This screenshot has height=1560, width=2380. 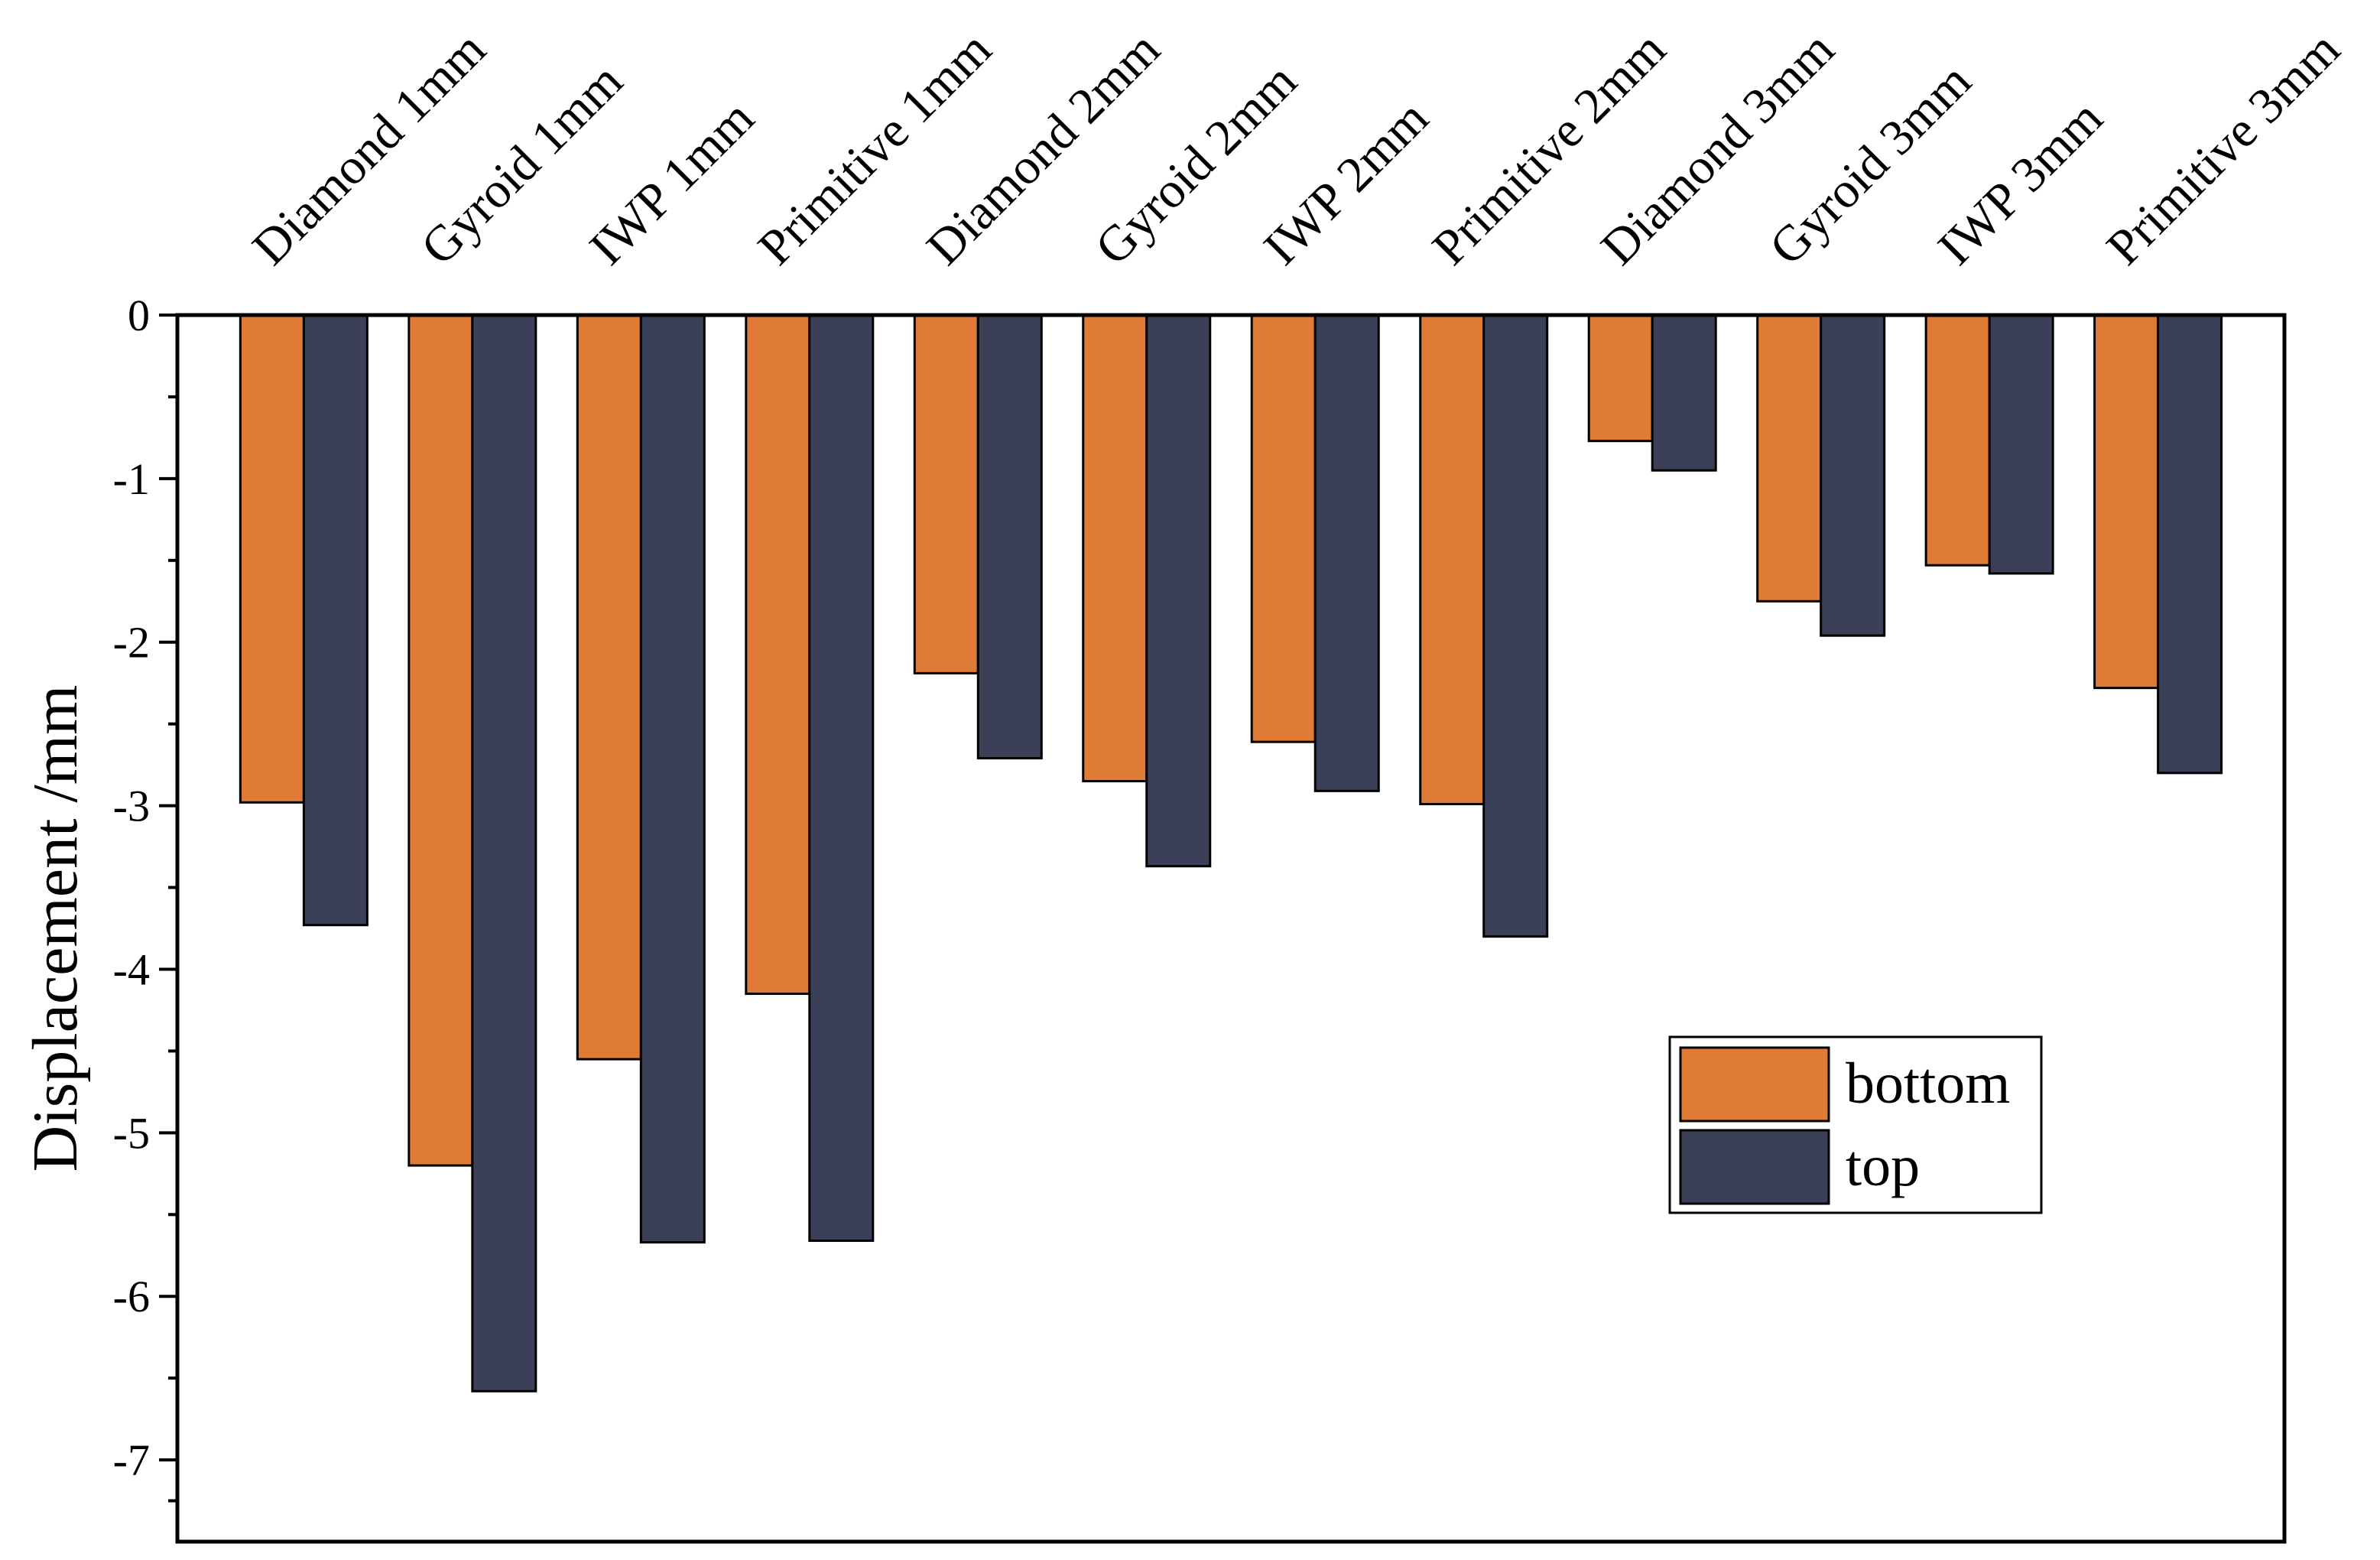 I want to click on y-tick-label: -2, so click(x=131, y=643).